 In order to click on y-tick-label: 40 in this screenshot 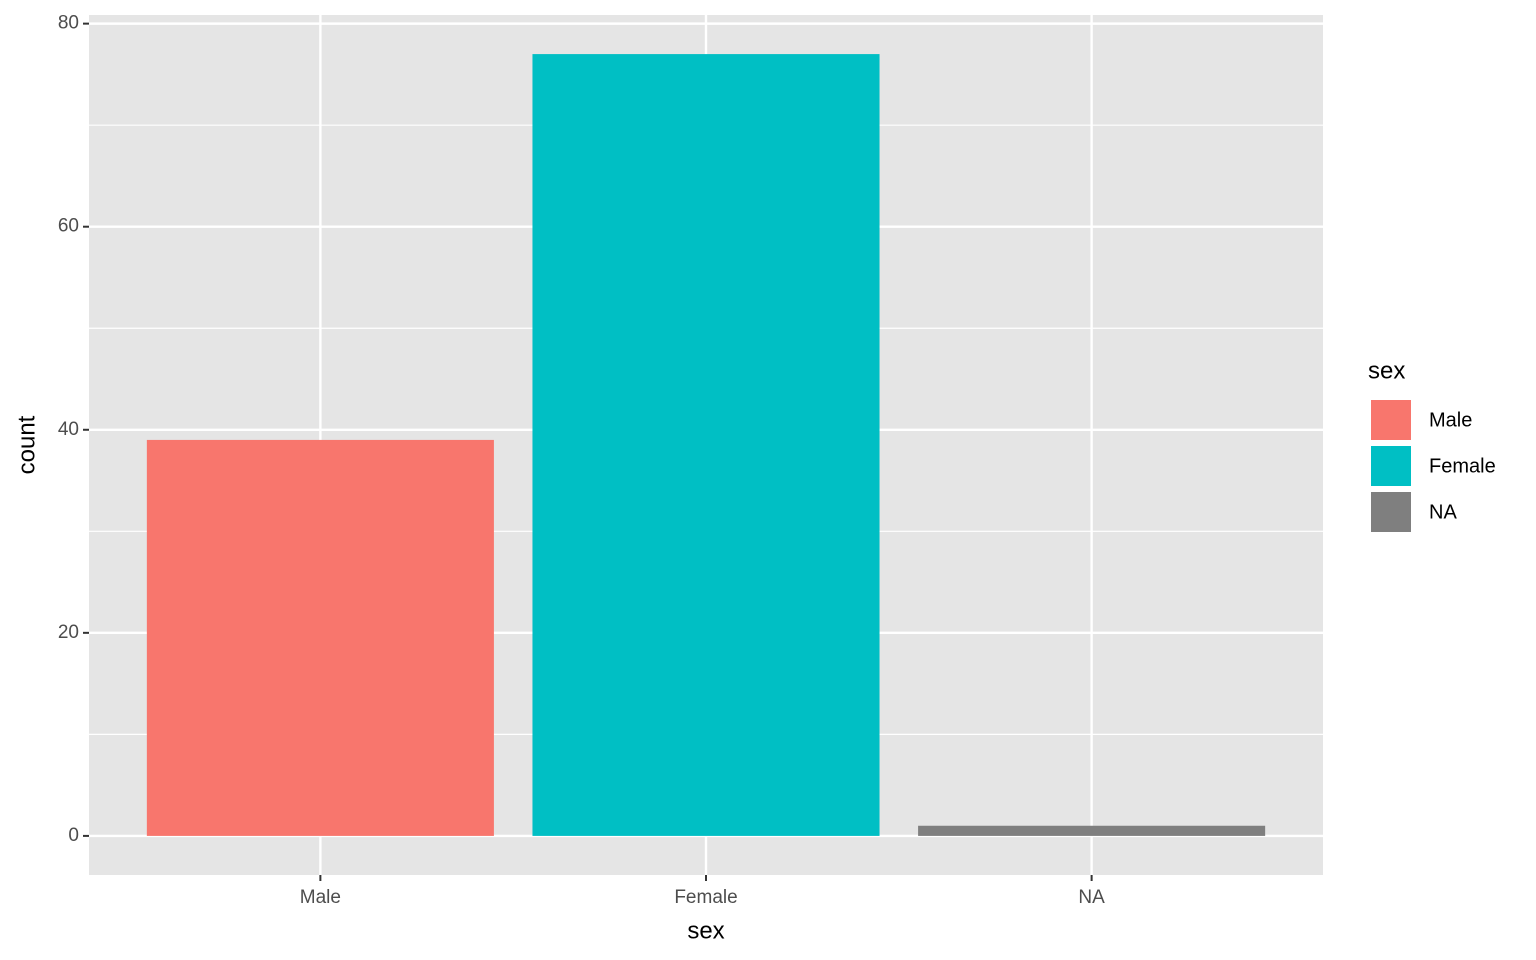, I will do `click(68, 429)`.